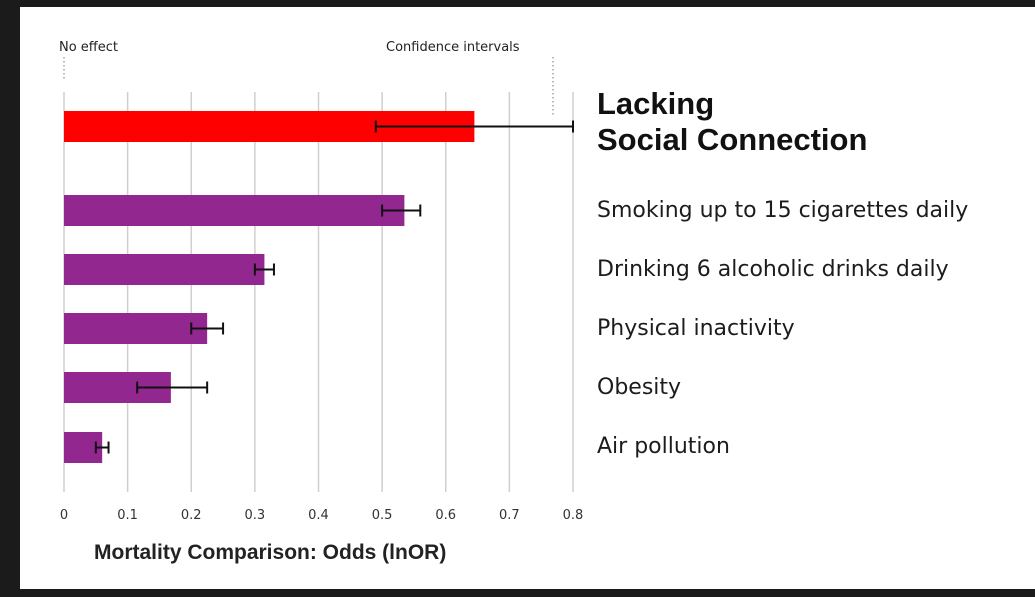  What do you see at coordinates (127, 515) in the screenshot?
I see `x-tick-label-1: 0.1` at bounding box center [127, 515].